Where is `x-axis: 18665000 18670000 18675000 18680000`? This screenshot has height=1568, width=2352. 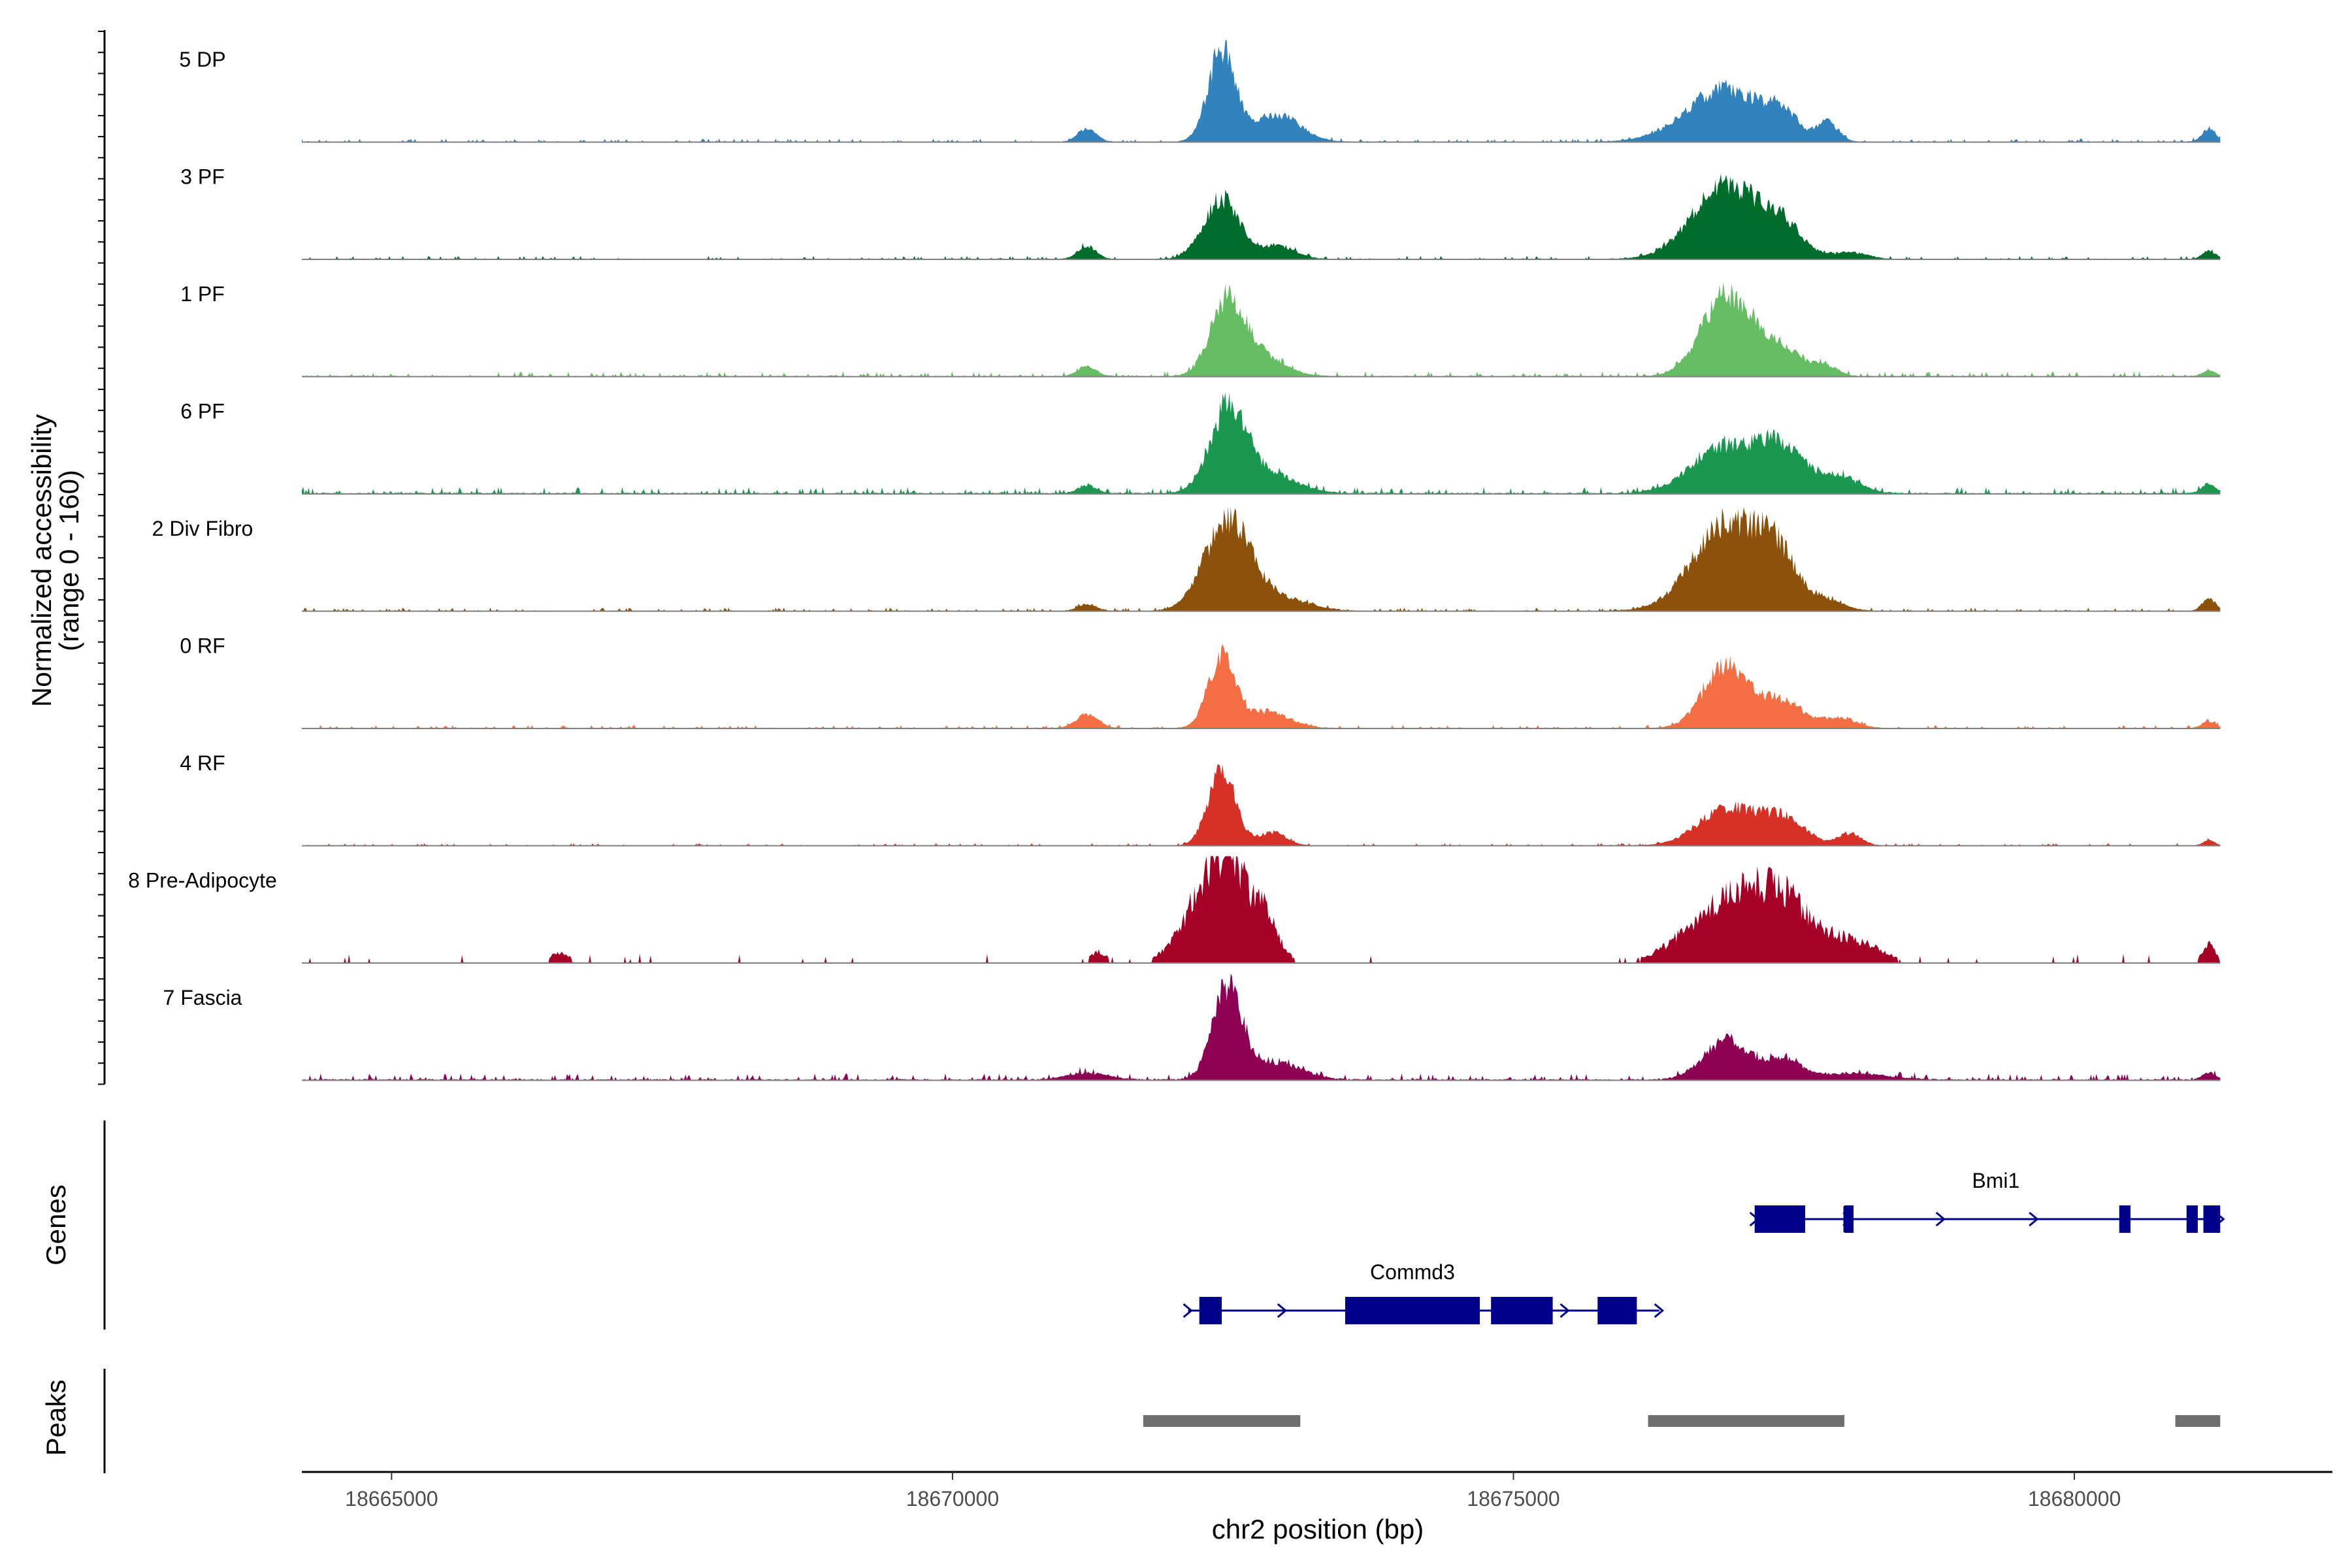 x-axis: 18665000 18670000 18675000 18680000 is located at coordinates (1317, 1491).